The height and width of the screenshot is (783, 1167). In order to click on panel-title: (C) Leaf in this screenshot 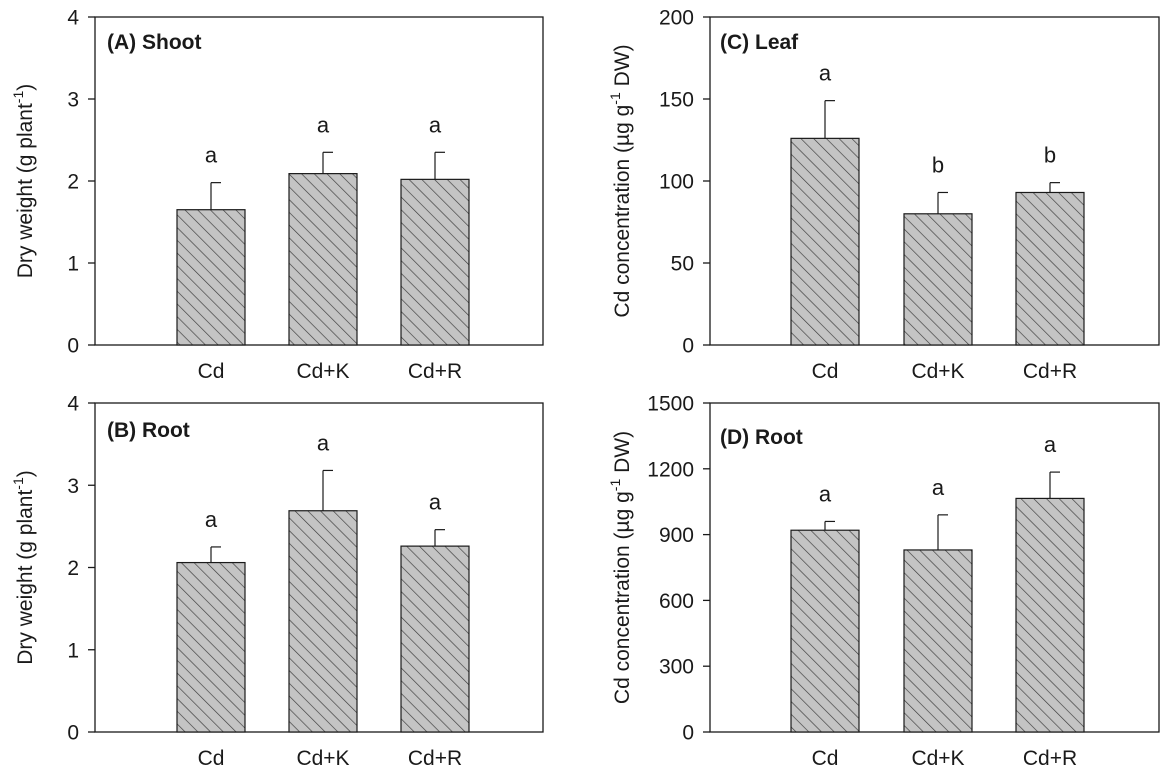, I will do `click(759, 42)`.